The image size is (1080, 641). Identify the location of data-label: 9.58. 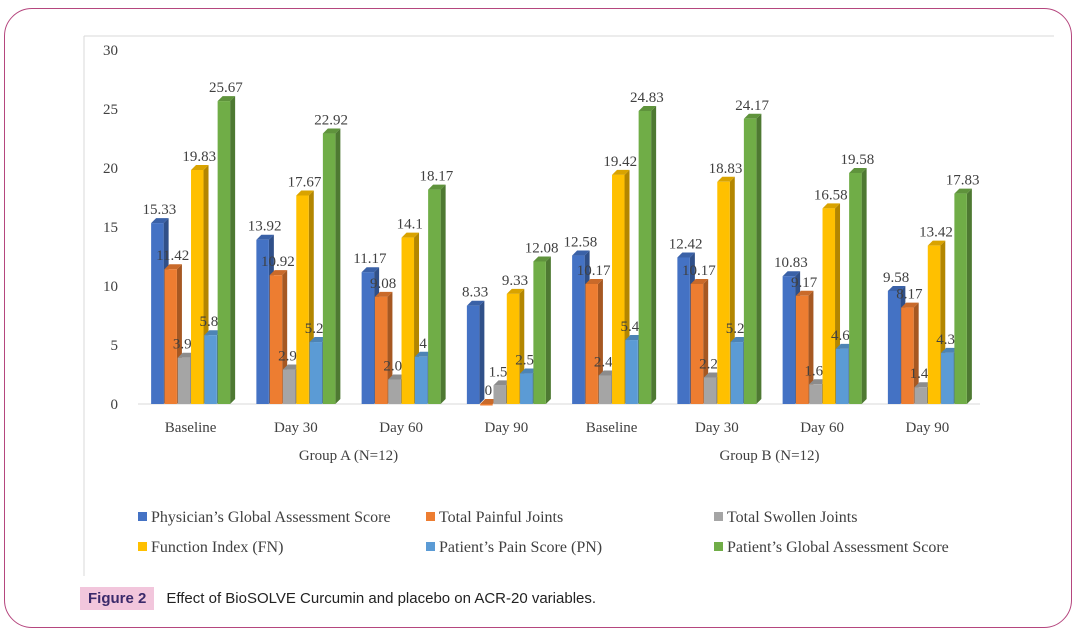
(896, 278).